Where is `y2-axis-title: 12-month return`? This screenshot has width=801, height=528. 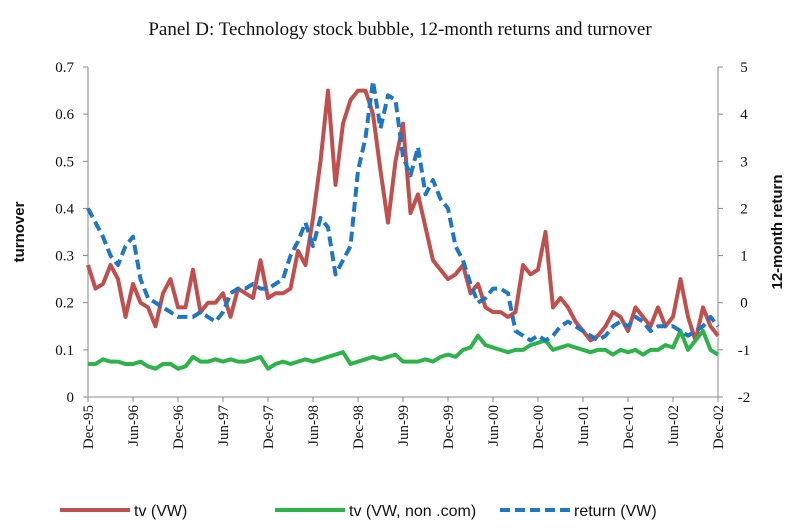
y2-axis-title: 12-month return is located at coordinates (777, 231).